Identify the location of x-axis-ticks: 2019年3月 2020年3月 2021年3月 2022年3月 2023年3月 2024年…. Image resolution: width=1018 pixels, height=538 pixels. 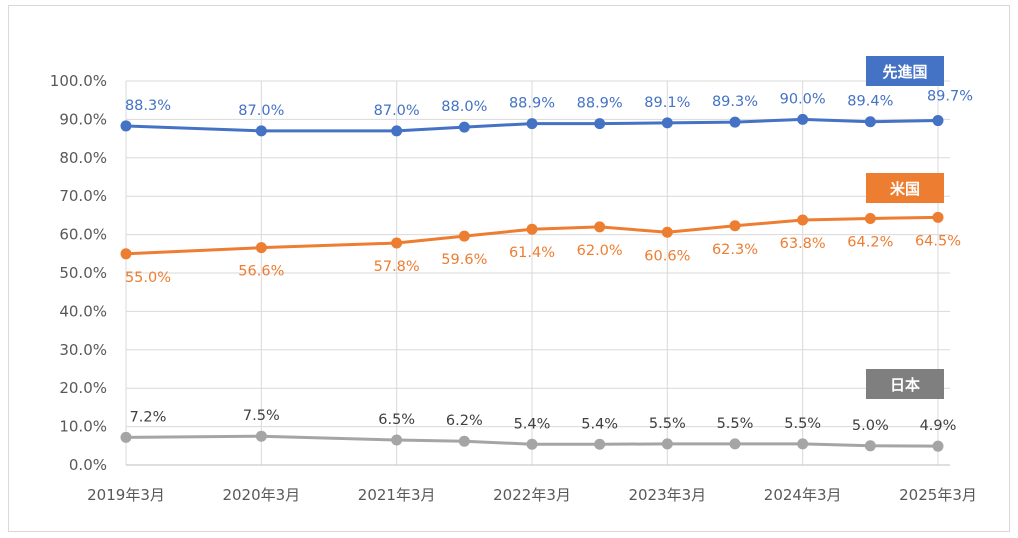
(532, 495).